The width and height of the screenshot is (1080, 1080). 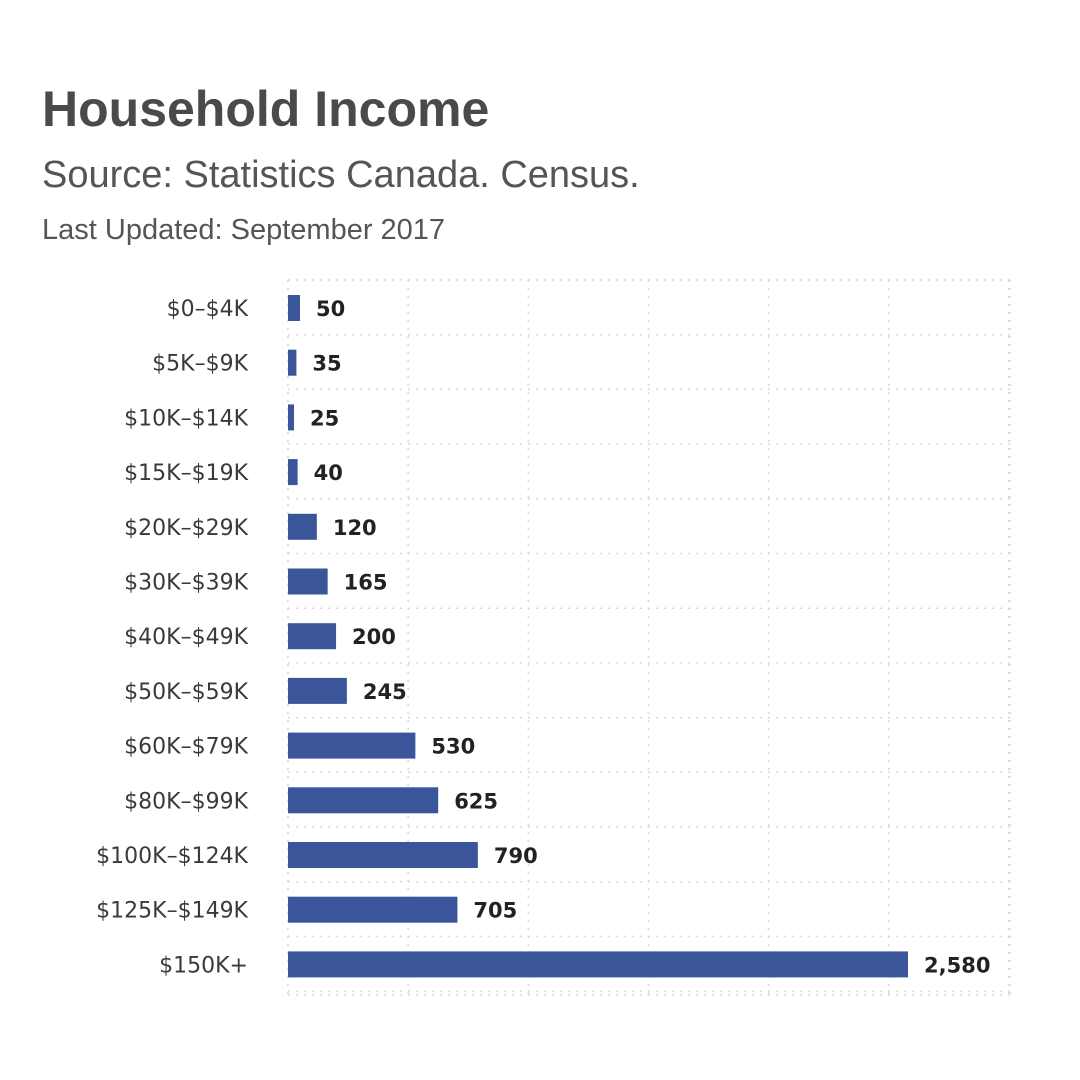 I want to click on value-label: 705, so click(x=495, y=911).